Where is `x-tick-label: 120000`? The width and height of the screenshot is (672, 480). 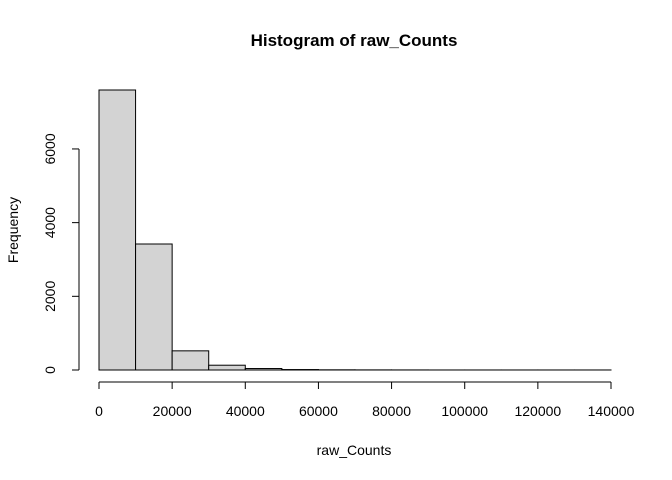 x-tick-label: 120000 is located at coordinates (537, 411).